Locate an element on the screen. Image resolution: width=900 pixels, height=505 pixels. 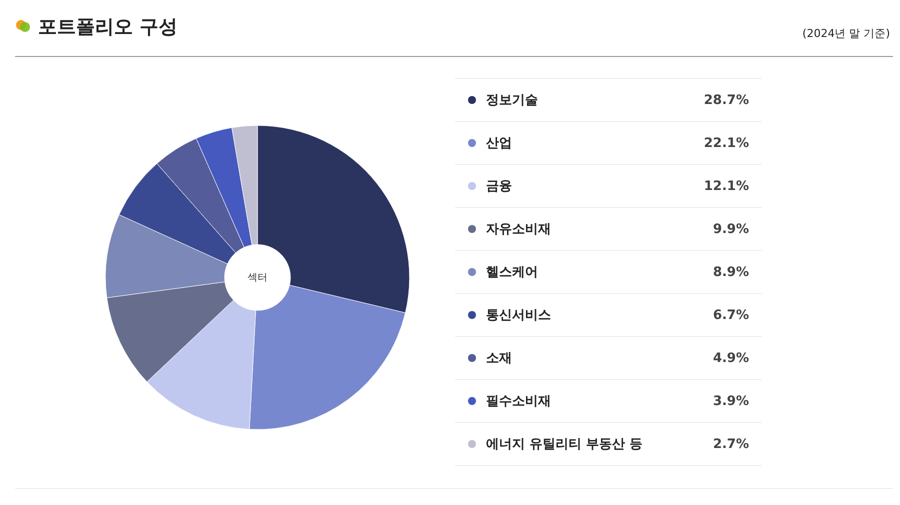
legend-label: 정보기술 is located at coordinates (512, 100).